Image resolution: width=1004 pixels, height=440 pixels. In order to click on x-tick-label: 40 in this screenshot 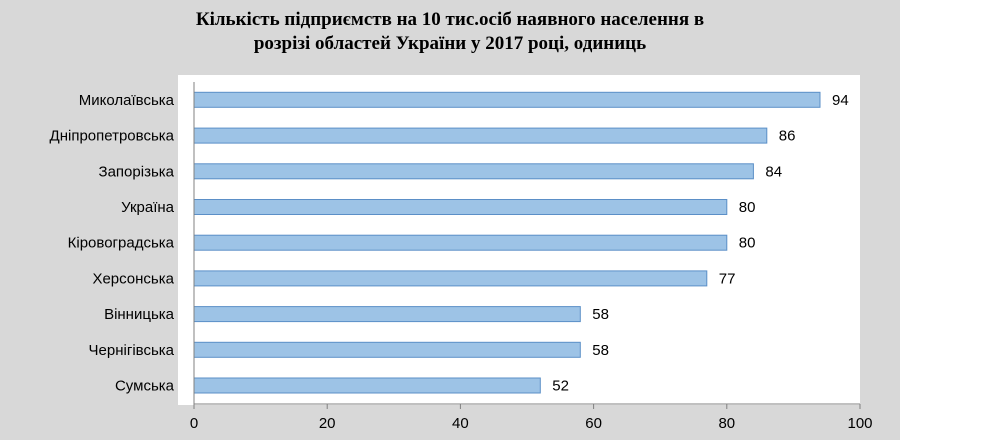, I will do `click(460, 423)`.